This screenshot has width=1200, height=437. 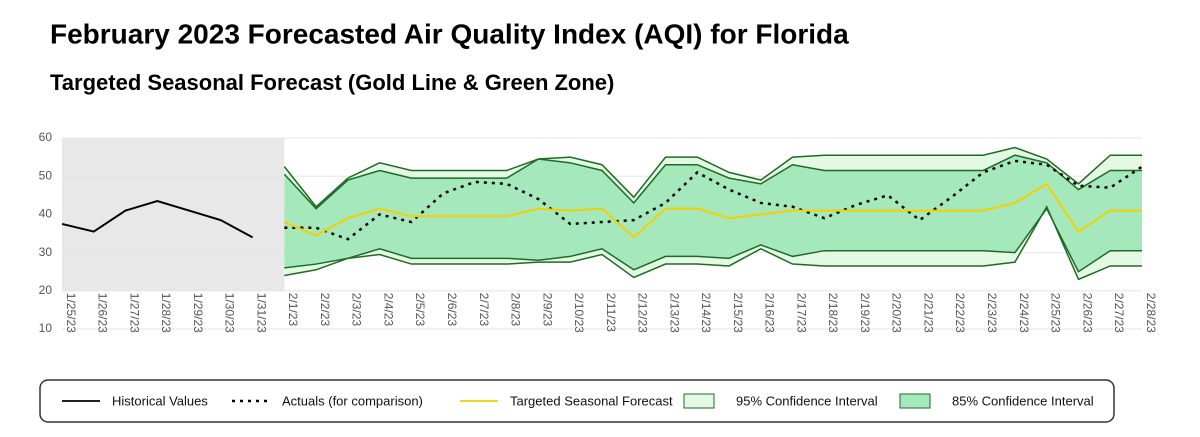 What do you see at coordinates (833, 313) in the screenshot?
I see `x-tick-label: 2/18/23` at bounding box center [833, 313].